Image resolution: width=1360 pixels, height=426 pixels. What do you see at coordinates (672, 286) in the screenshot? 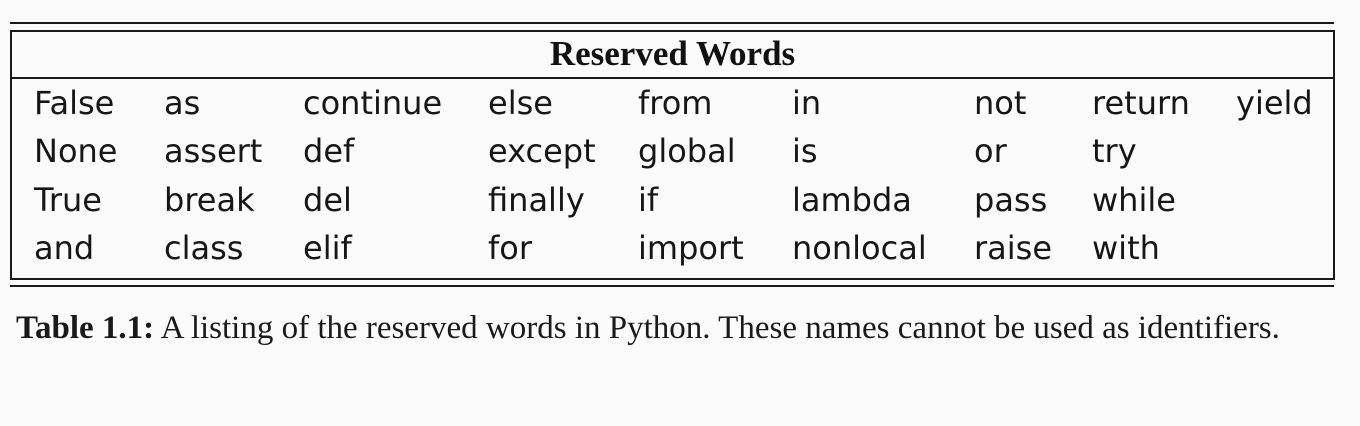
I see `bottom-rule` at bounding box center [672, 286].